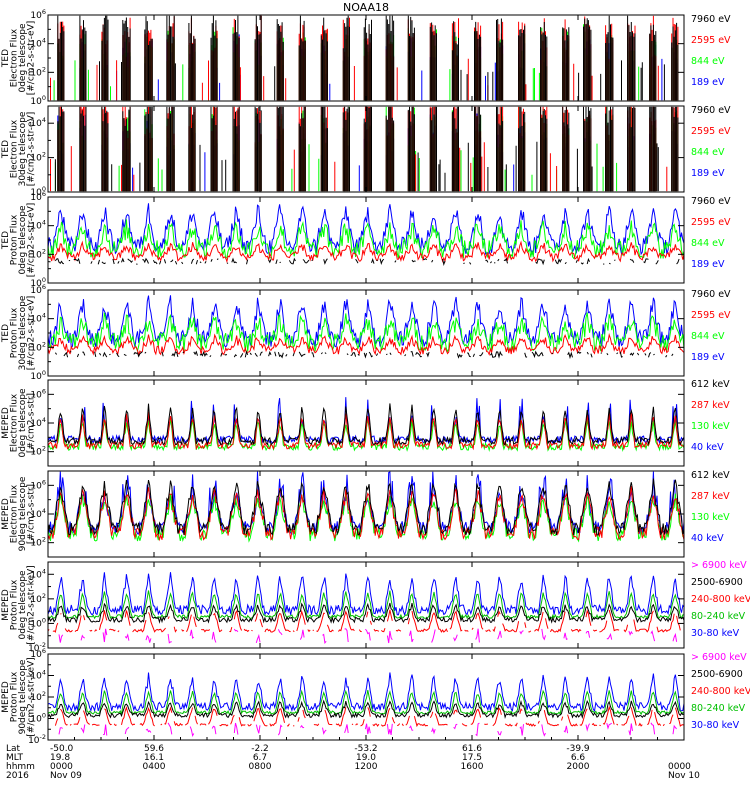 This screenshot has height=800, width=750. I want to click on xinfo-value: -50.0, so click(62, 749).